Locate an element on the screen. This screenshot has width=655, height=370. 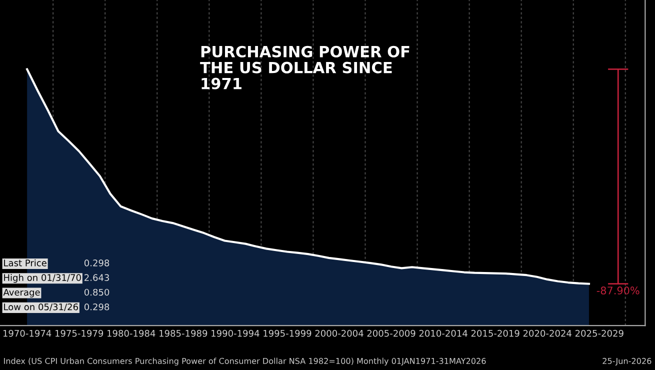
annotation: 2.643 is located at coordinates (96, 278).